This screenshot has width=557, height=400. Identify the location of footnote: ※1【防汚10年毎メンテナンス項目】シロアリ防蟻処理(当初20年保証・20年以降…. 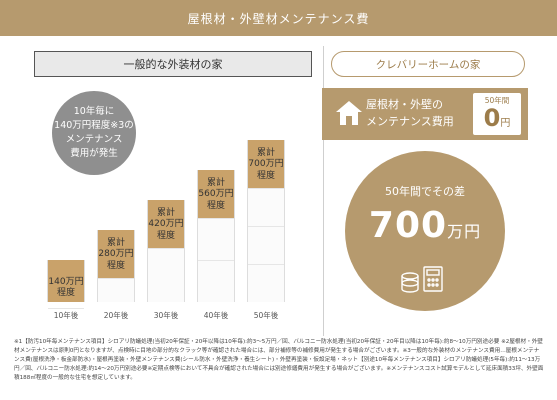
(279, 360).